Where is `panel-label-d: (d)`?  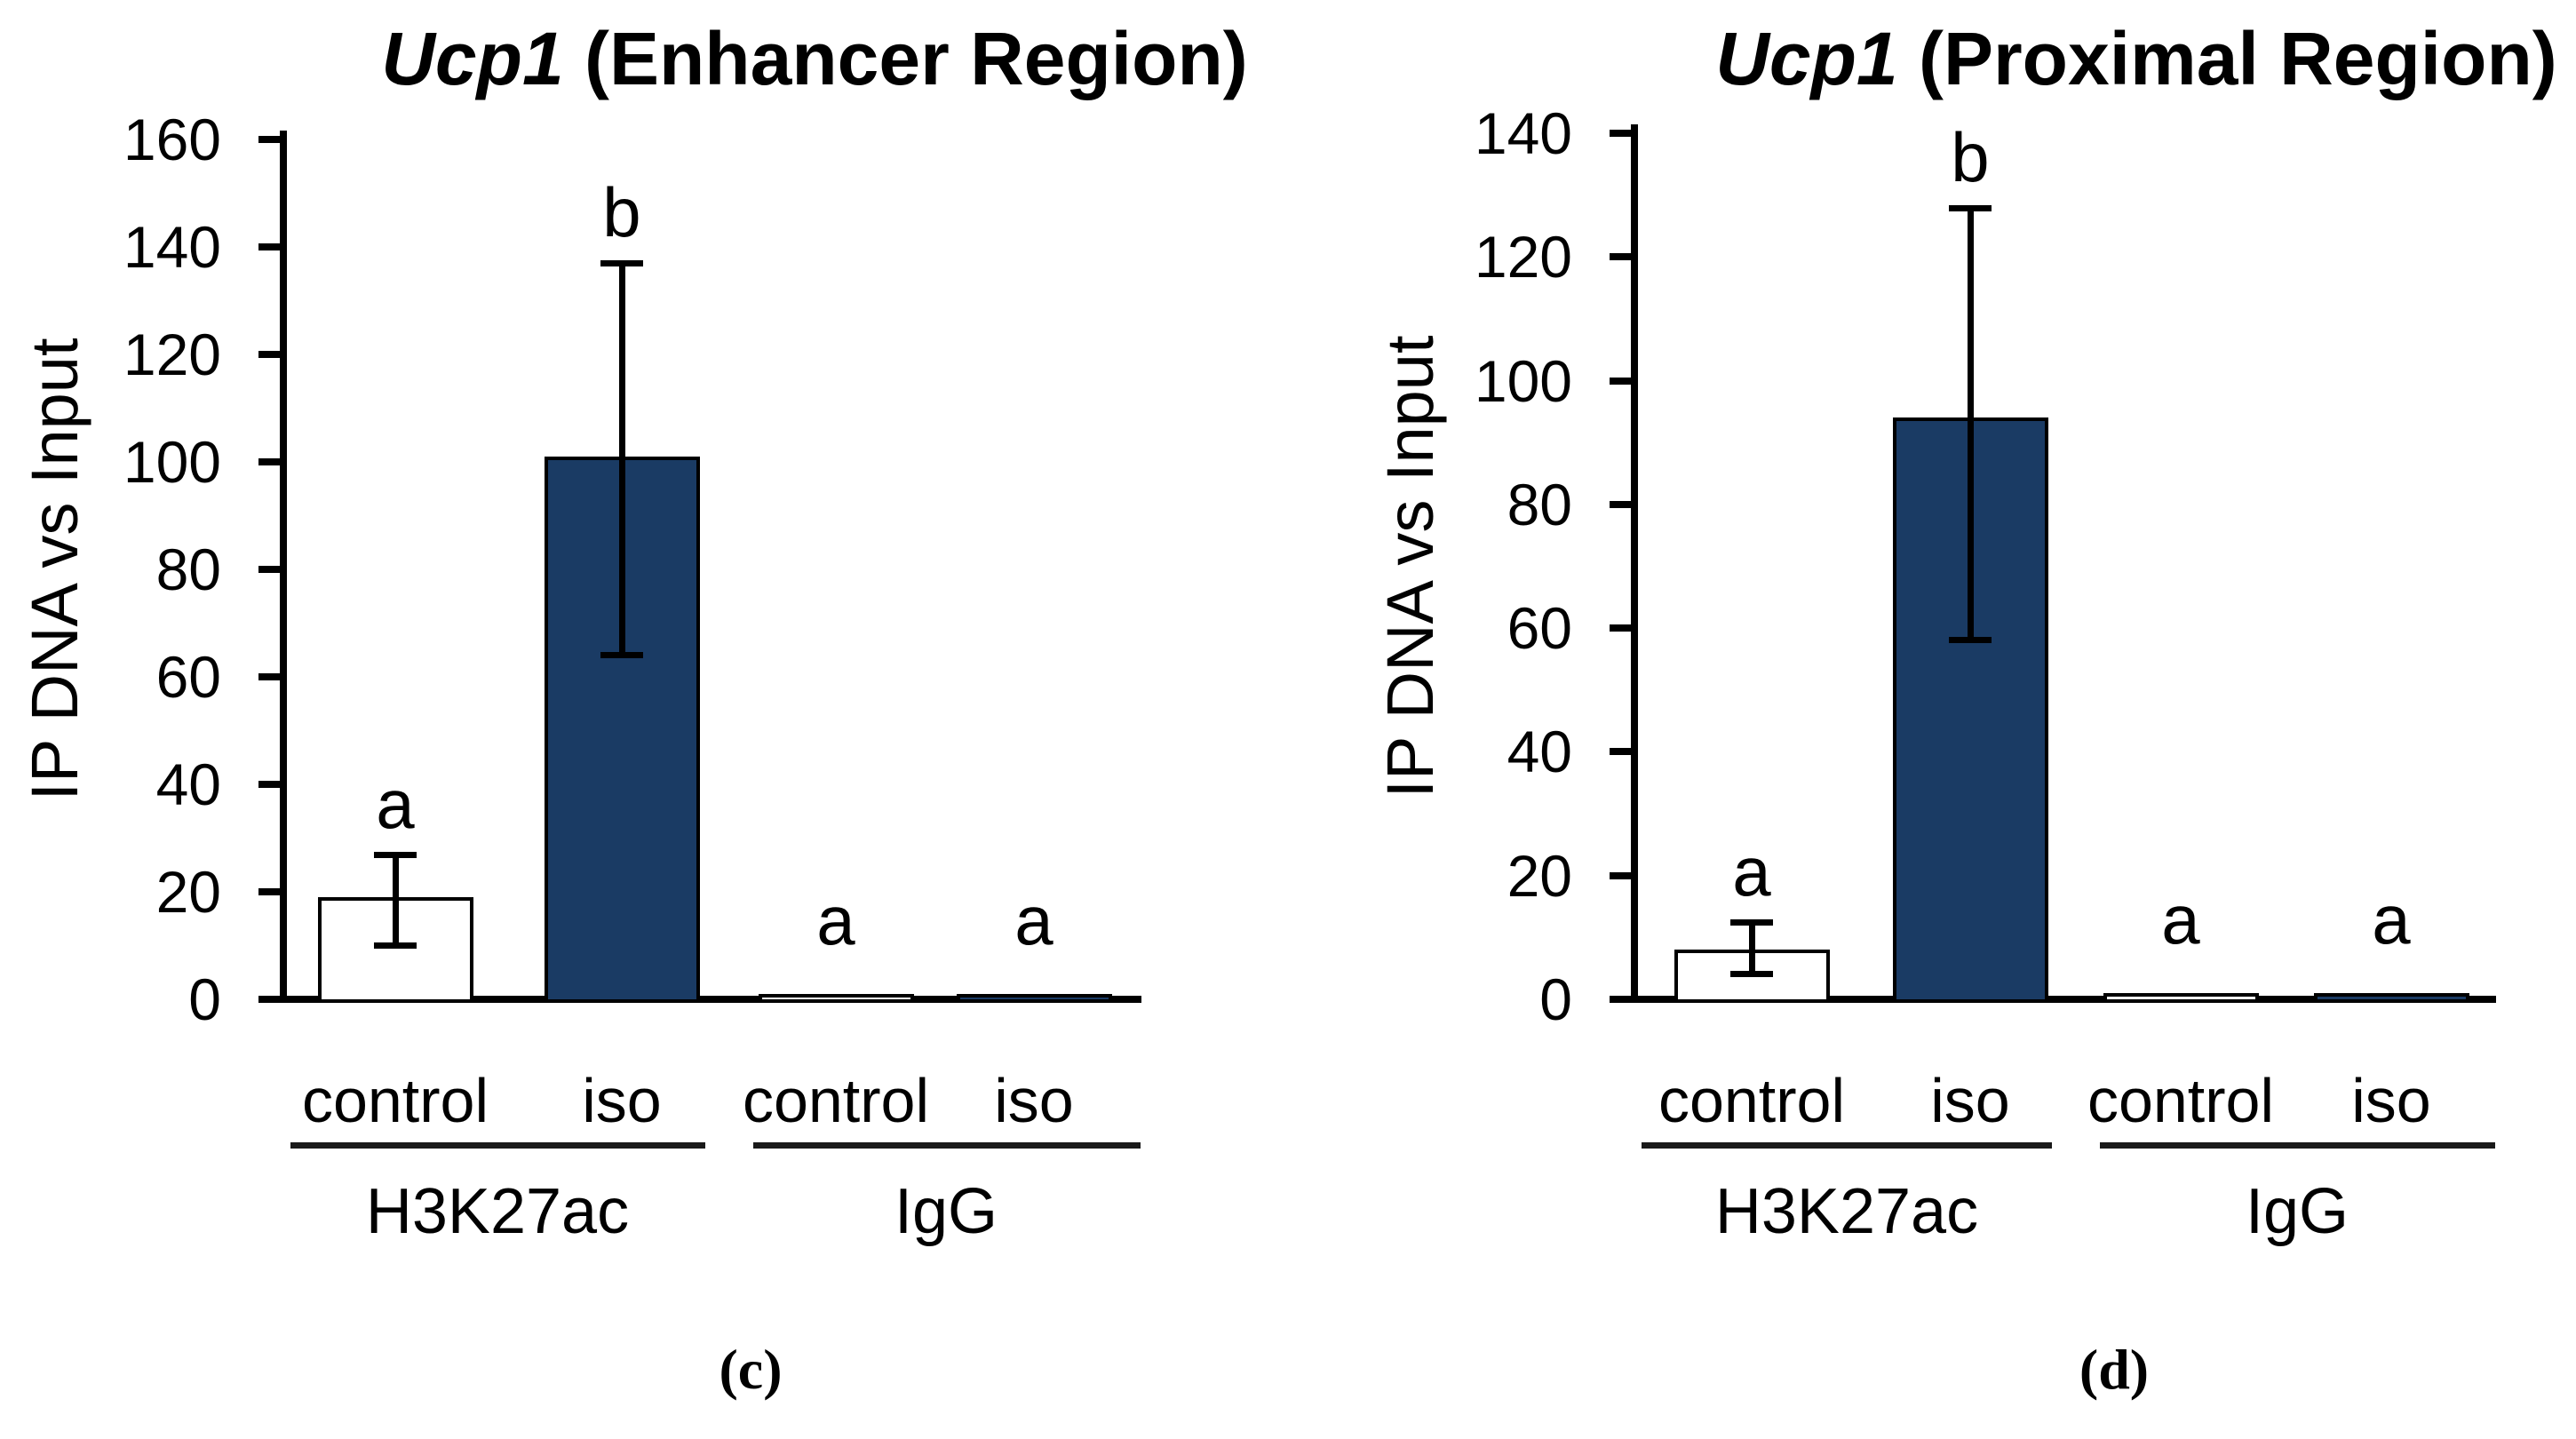
panel-label-d: (d) is located at coordinates (2114, 1369).